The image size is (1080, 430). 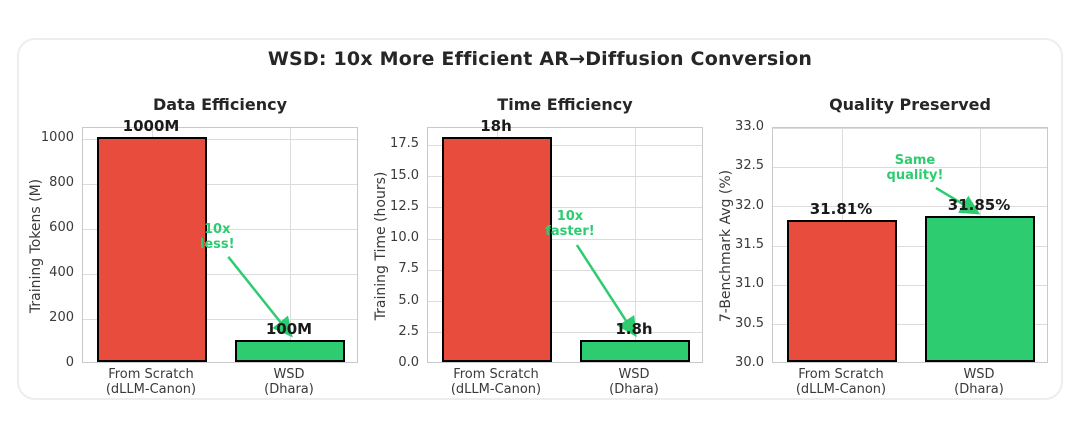 What do you see at coordinates (408, 269) in the screenshot?
I see `y-tick-label: 7.5` at bounding box center [408, 269].